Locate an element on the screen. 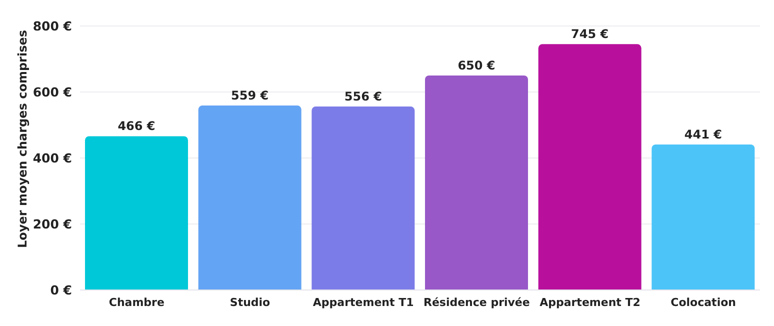 The height and width of the screenshot is (326, 774). x-tick-label: Appartement T1 is located at coordinates (363, 302).